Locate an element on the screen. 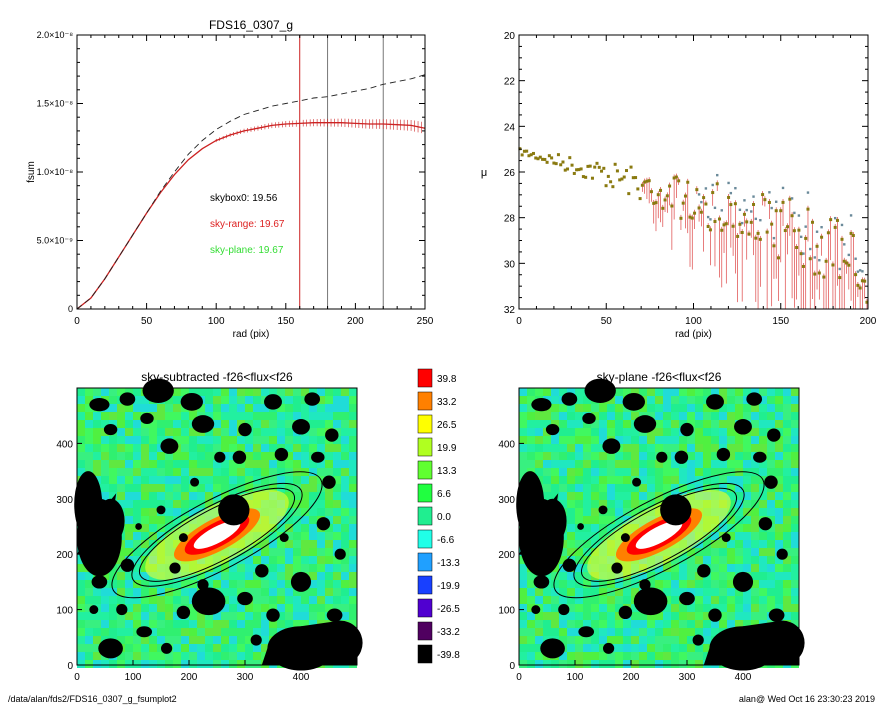 This screenshot has height=708, width=885. galaxy-core is located at coordinates (659, 534).